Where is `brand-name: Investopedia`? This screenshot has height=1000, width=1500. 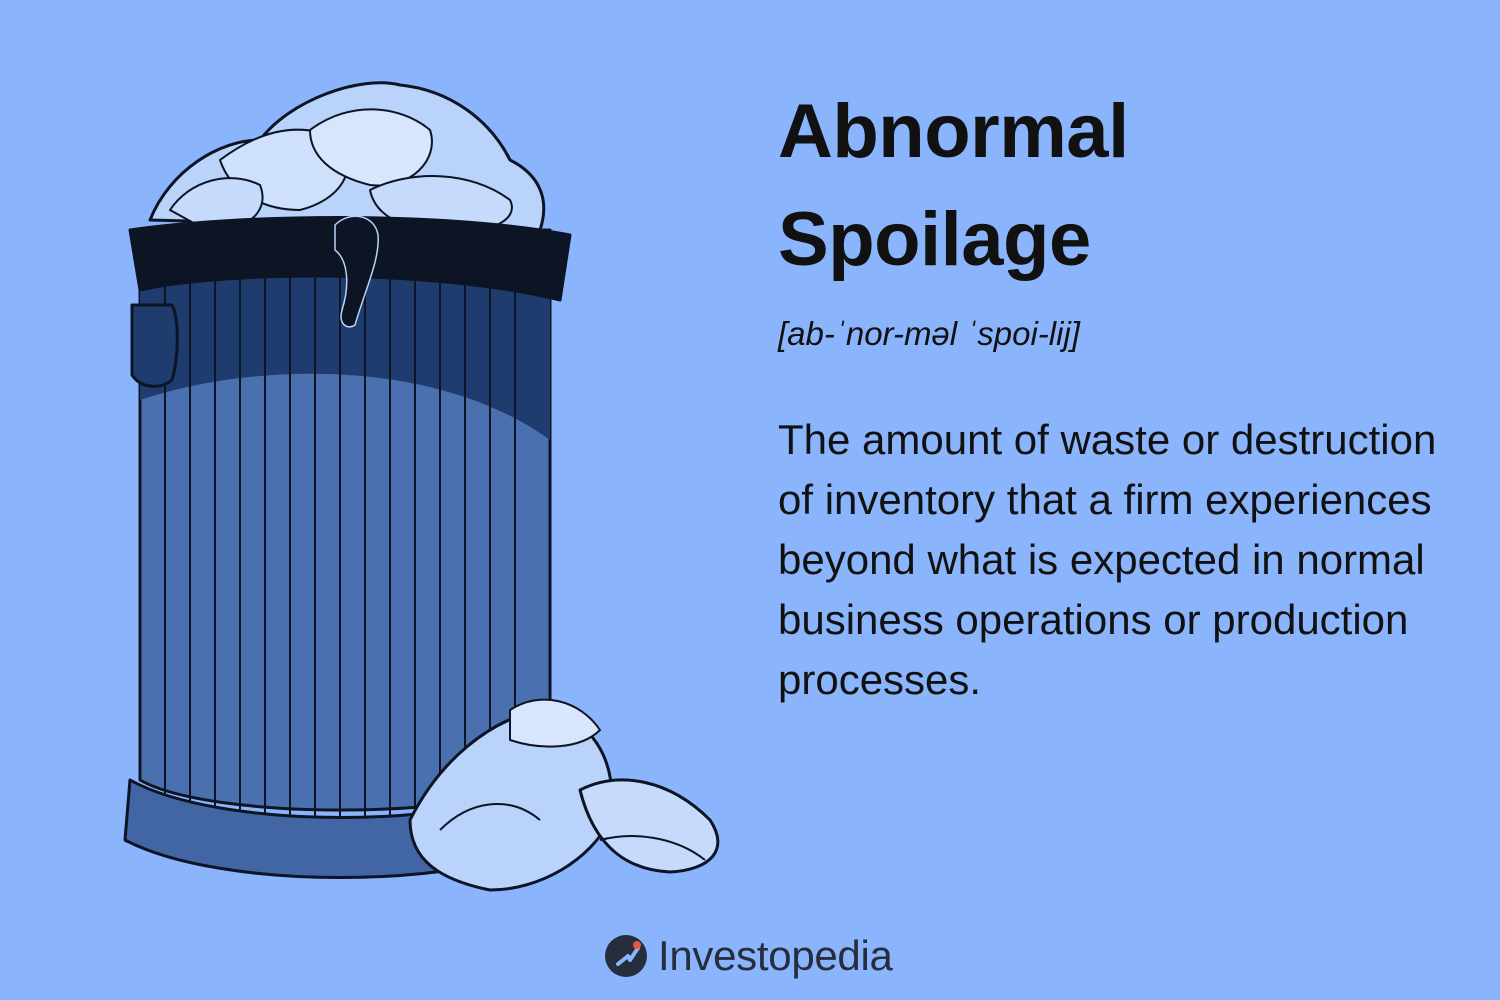 brand-name: Investopedia is located at coordinates (775, 955).